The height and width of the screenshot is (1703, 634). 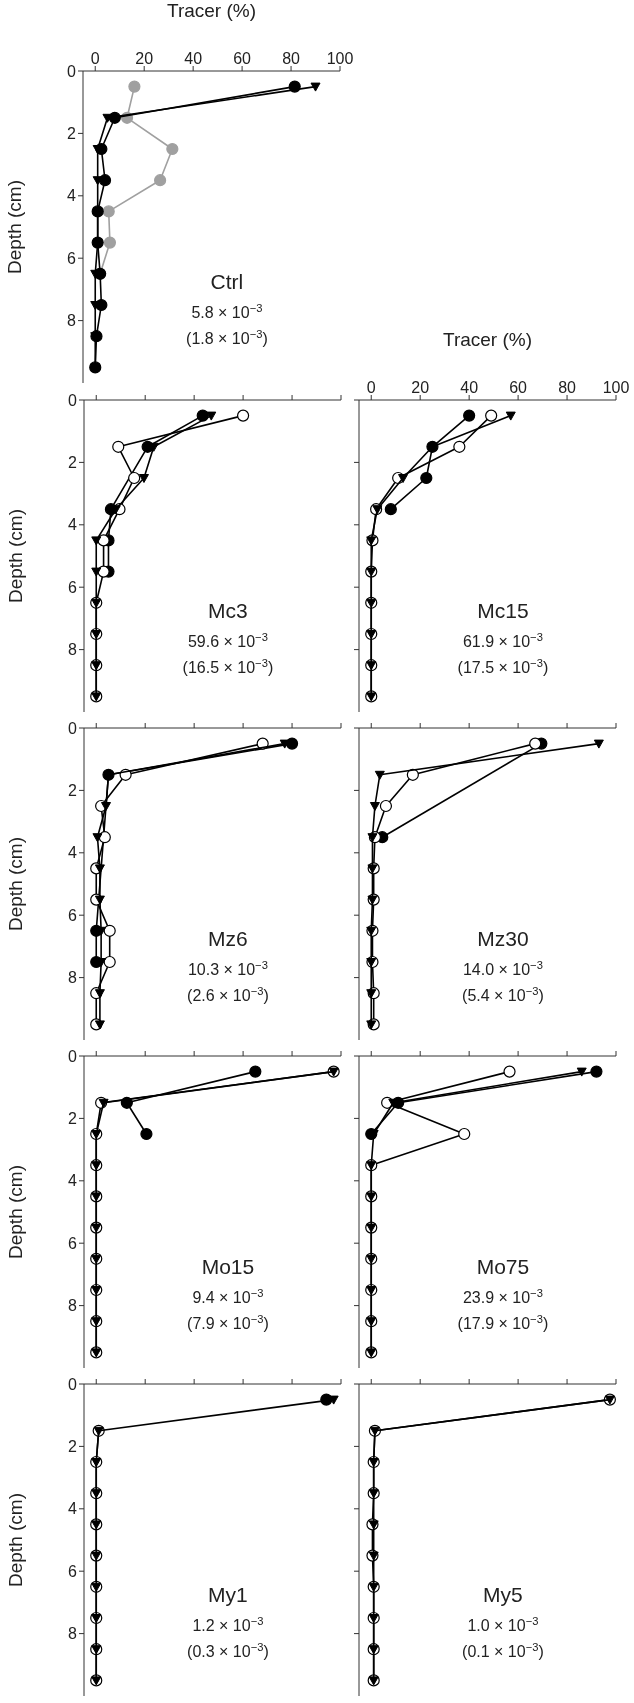 What do you see at coordinates (228, 1267) in the screenshot?
I see `annotation: Mo15` at bounding box center [228, 1267].